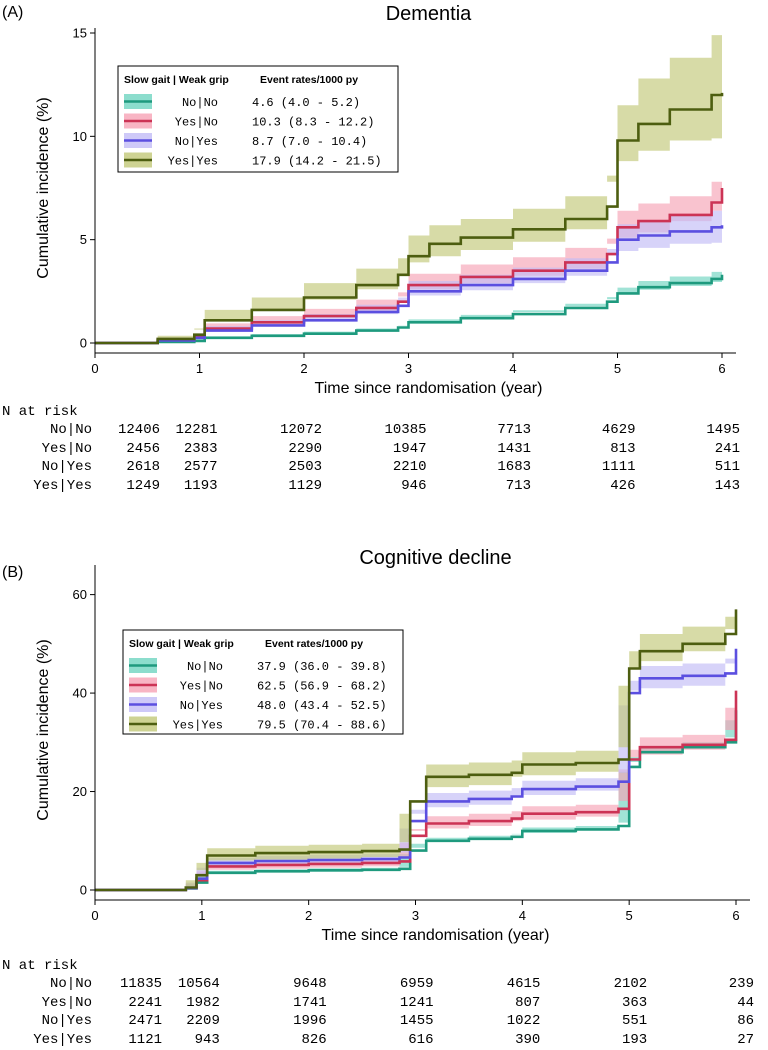 This screenshot has height=1050, width=768. Describe the element at coordinates (143, 467) in the screenshot. I see `risk-count: 2618` at that location.